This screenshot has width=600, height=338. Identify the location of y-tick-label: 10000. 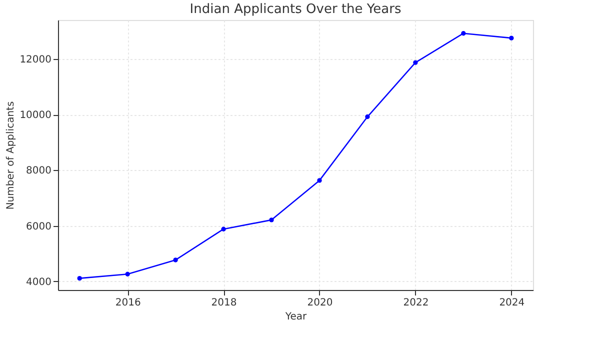
(36, 116).